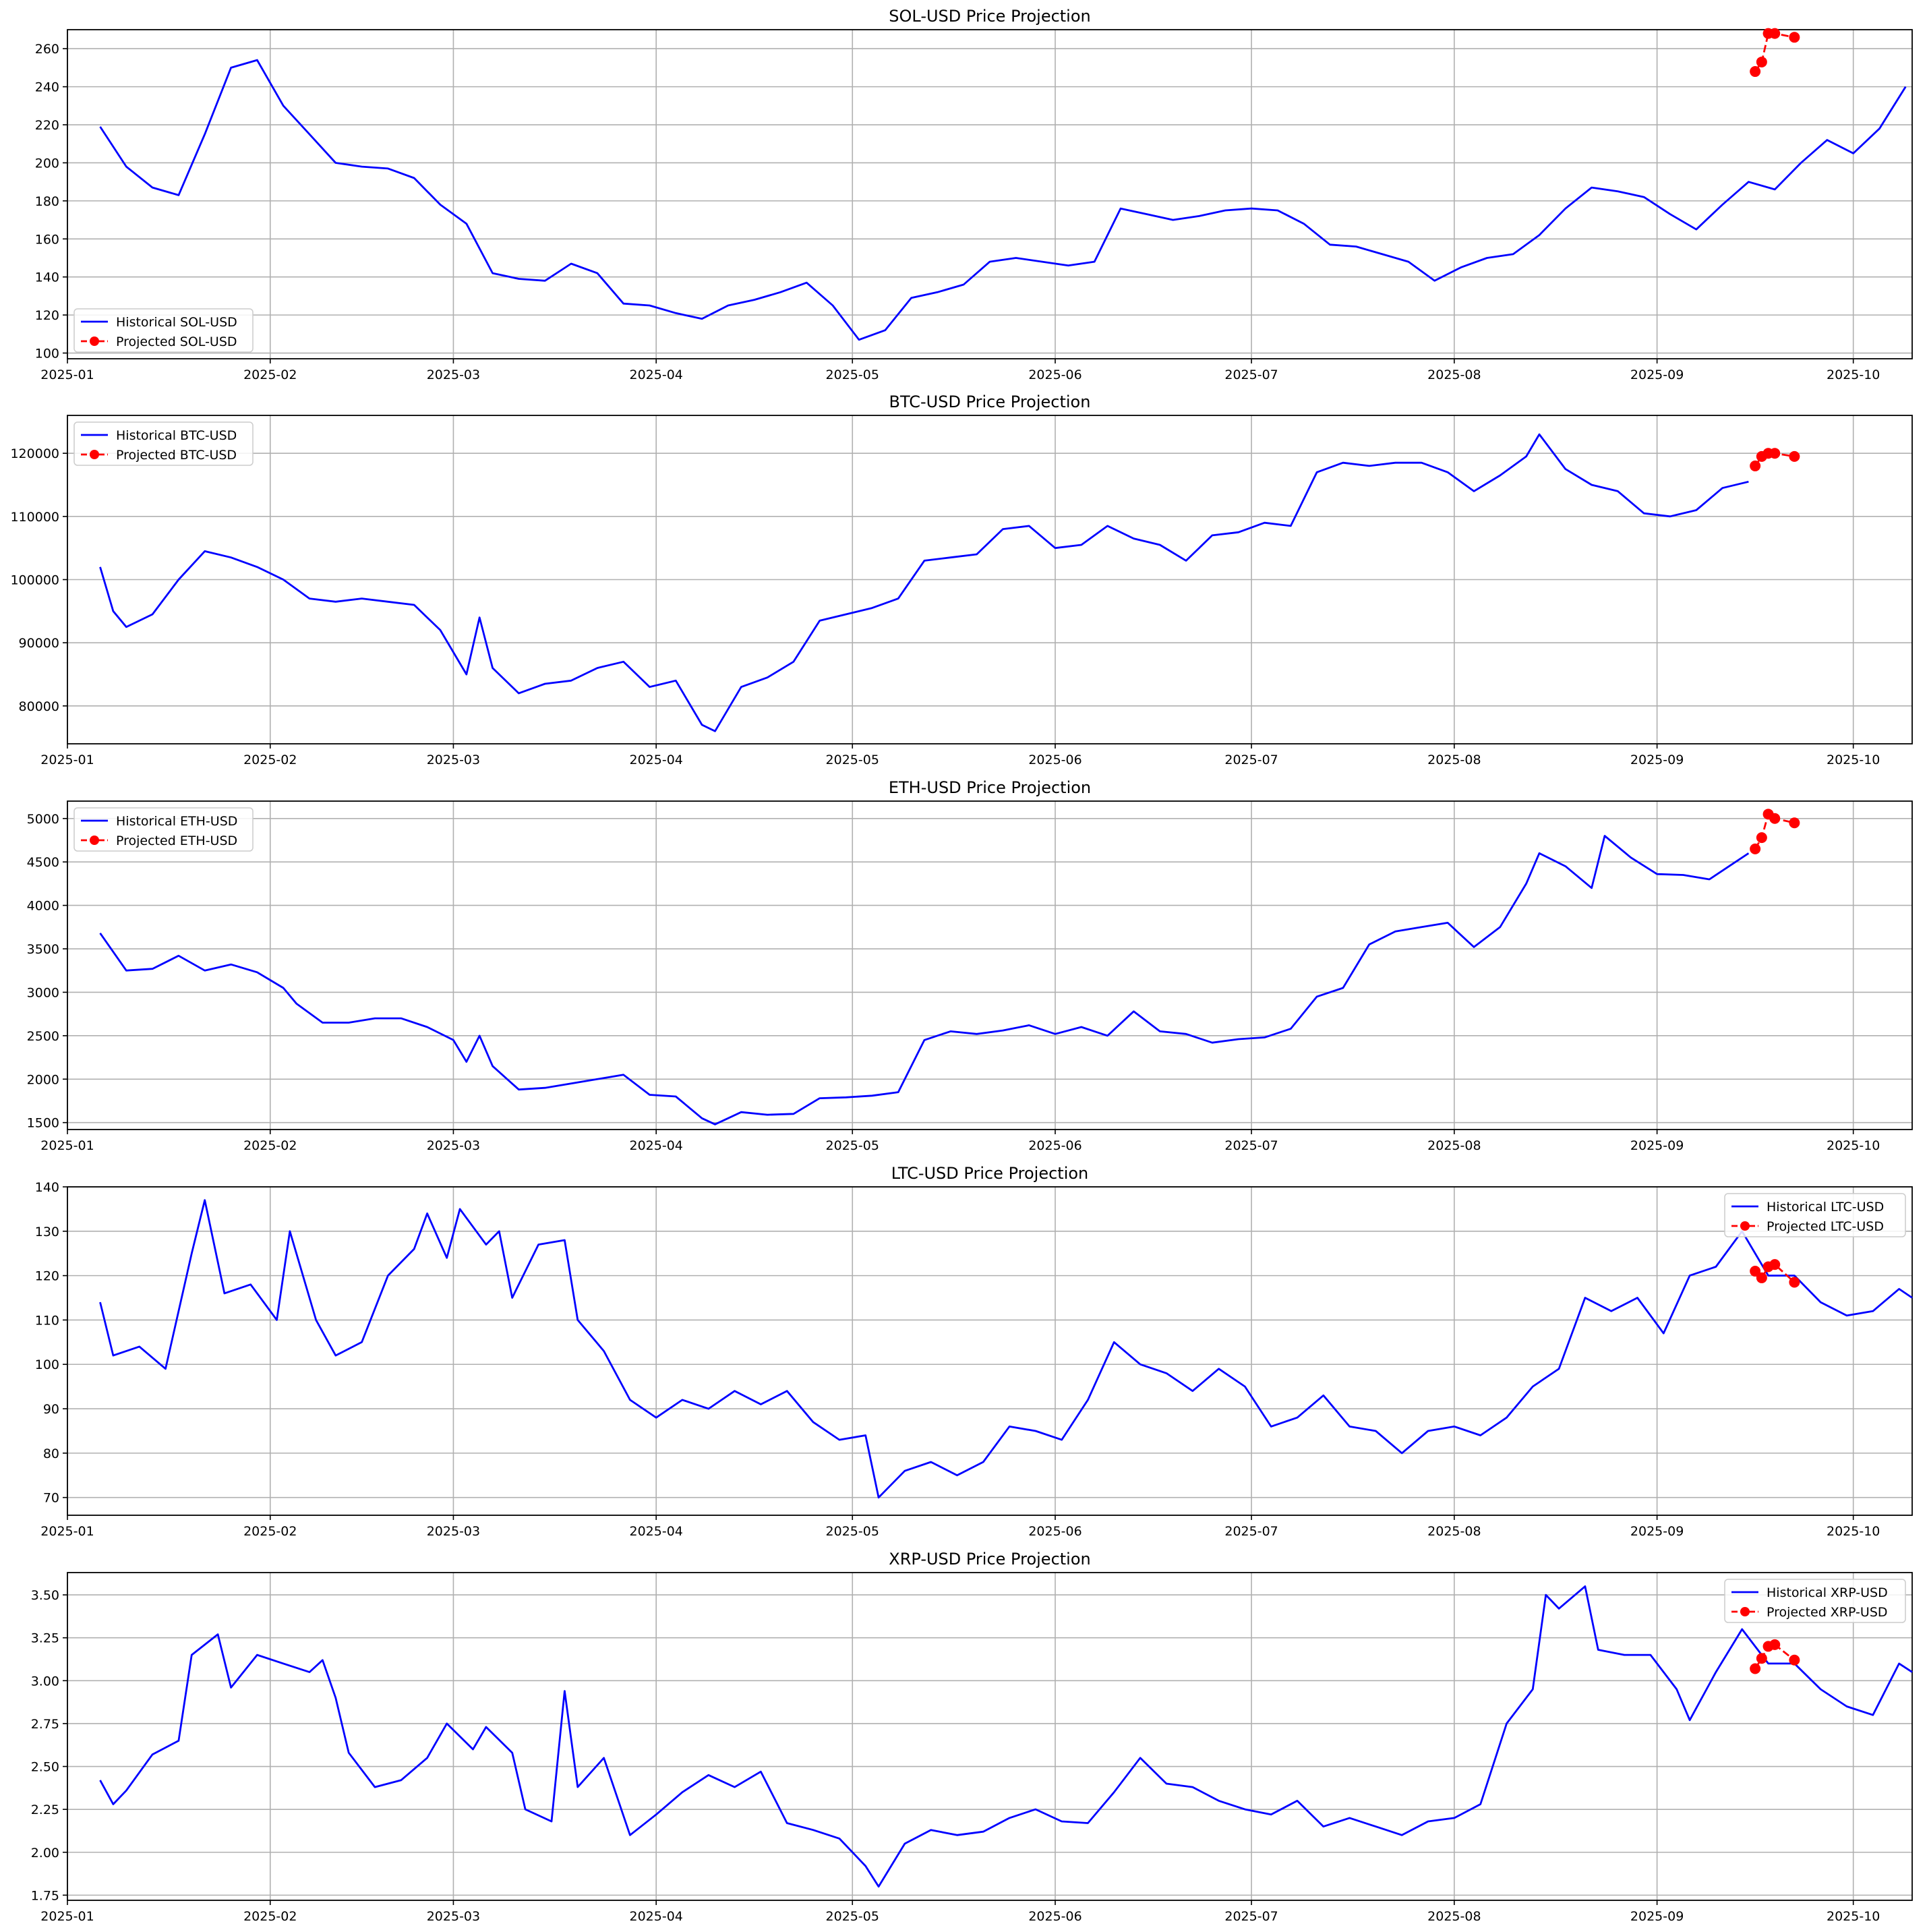  Describe the element at coordinates (47, 50) in the screenshot. I see `y-tick-label: 260` at that location.